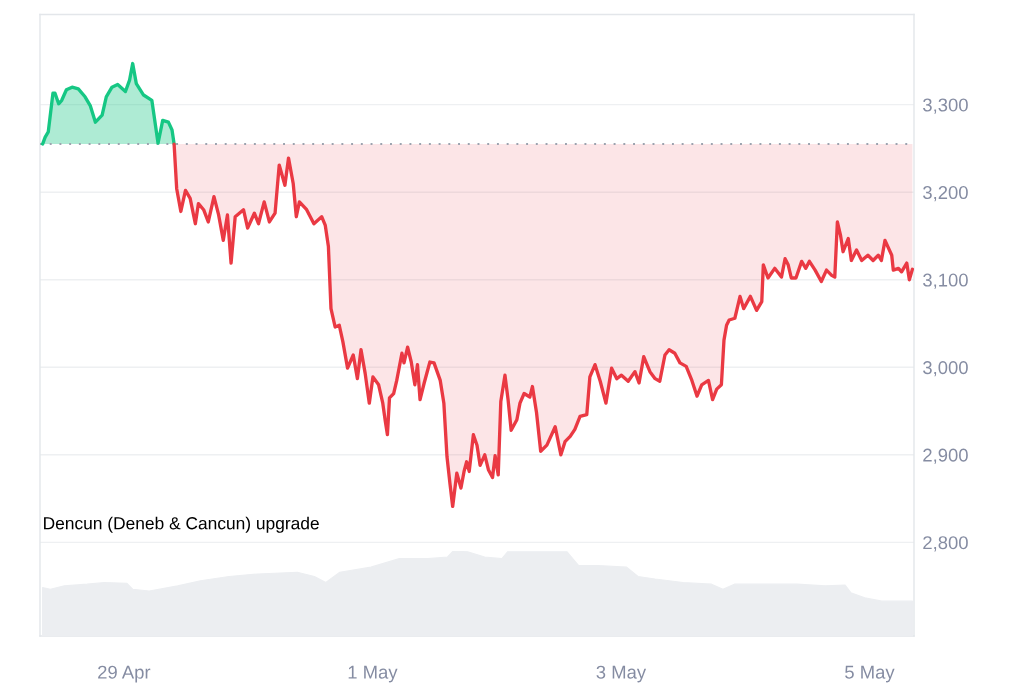 The image size is (1024, 683). Describe the element at coordinates (945, 456) in the screenshot. I see `y-tick-label: 2,900` at that location.